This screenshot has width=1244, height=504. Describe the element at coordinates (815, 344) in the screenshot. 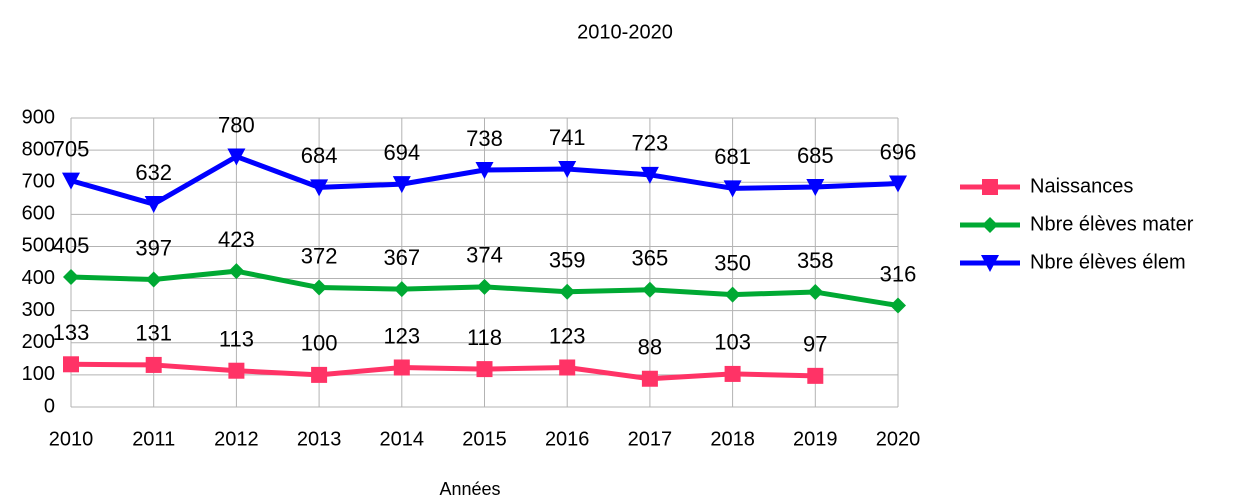

I see `data-label: 97` at that location.